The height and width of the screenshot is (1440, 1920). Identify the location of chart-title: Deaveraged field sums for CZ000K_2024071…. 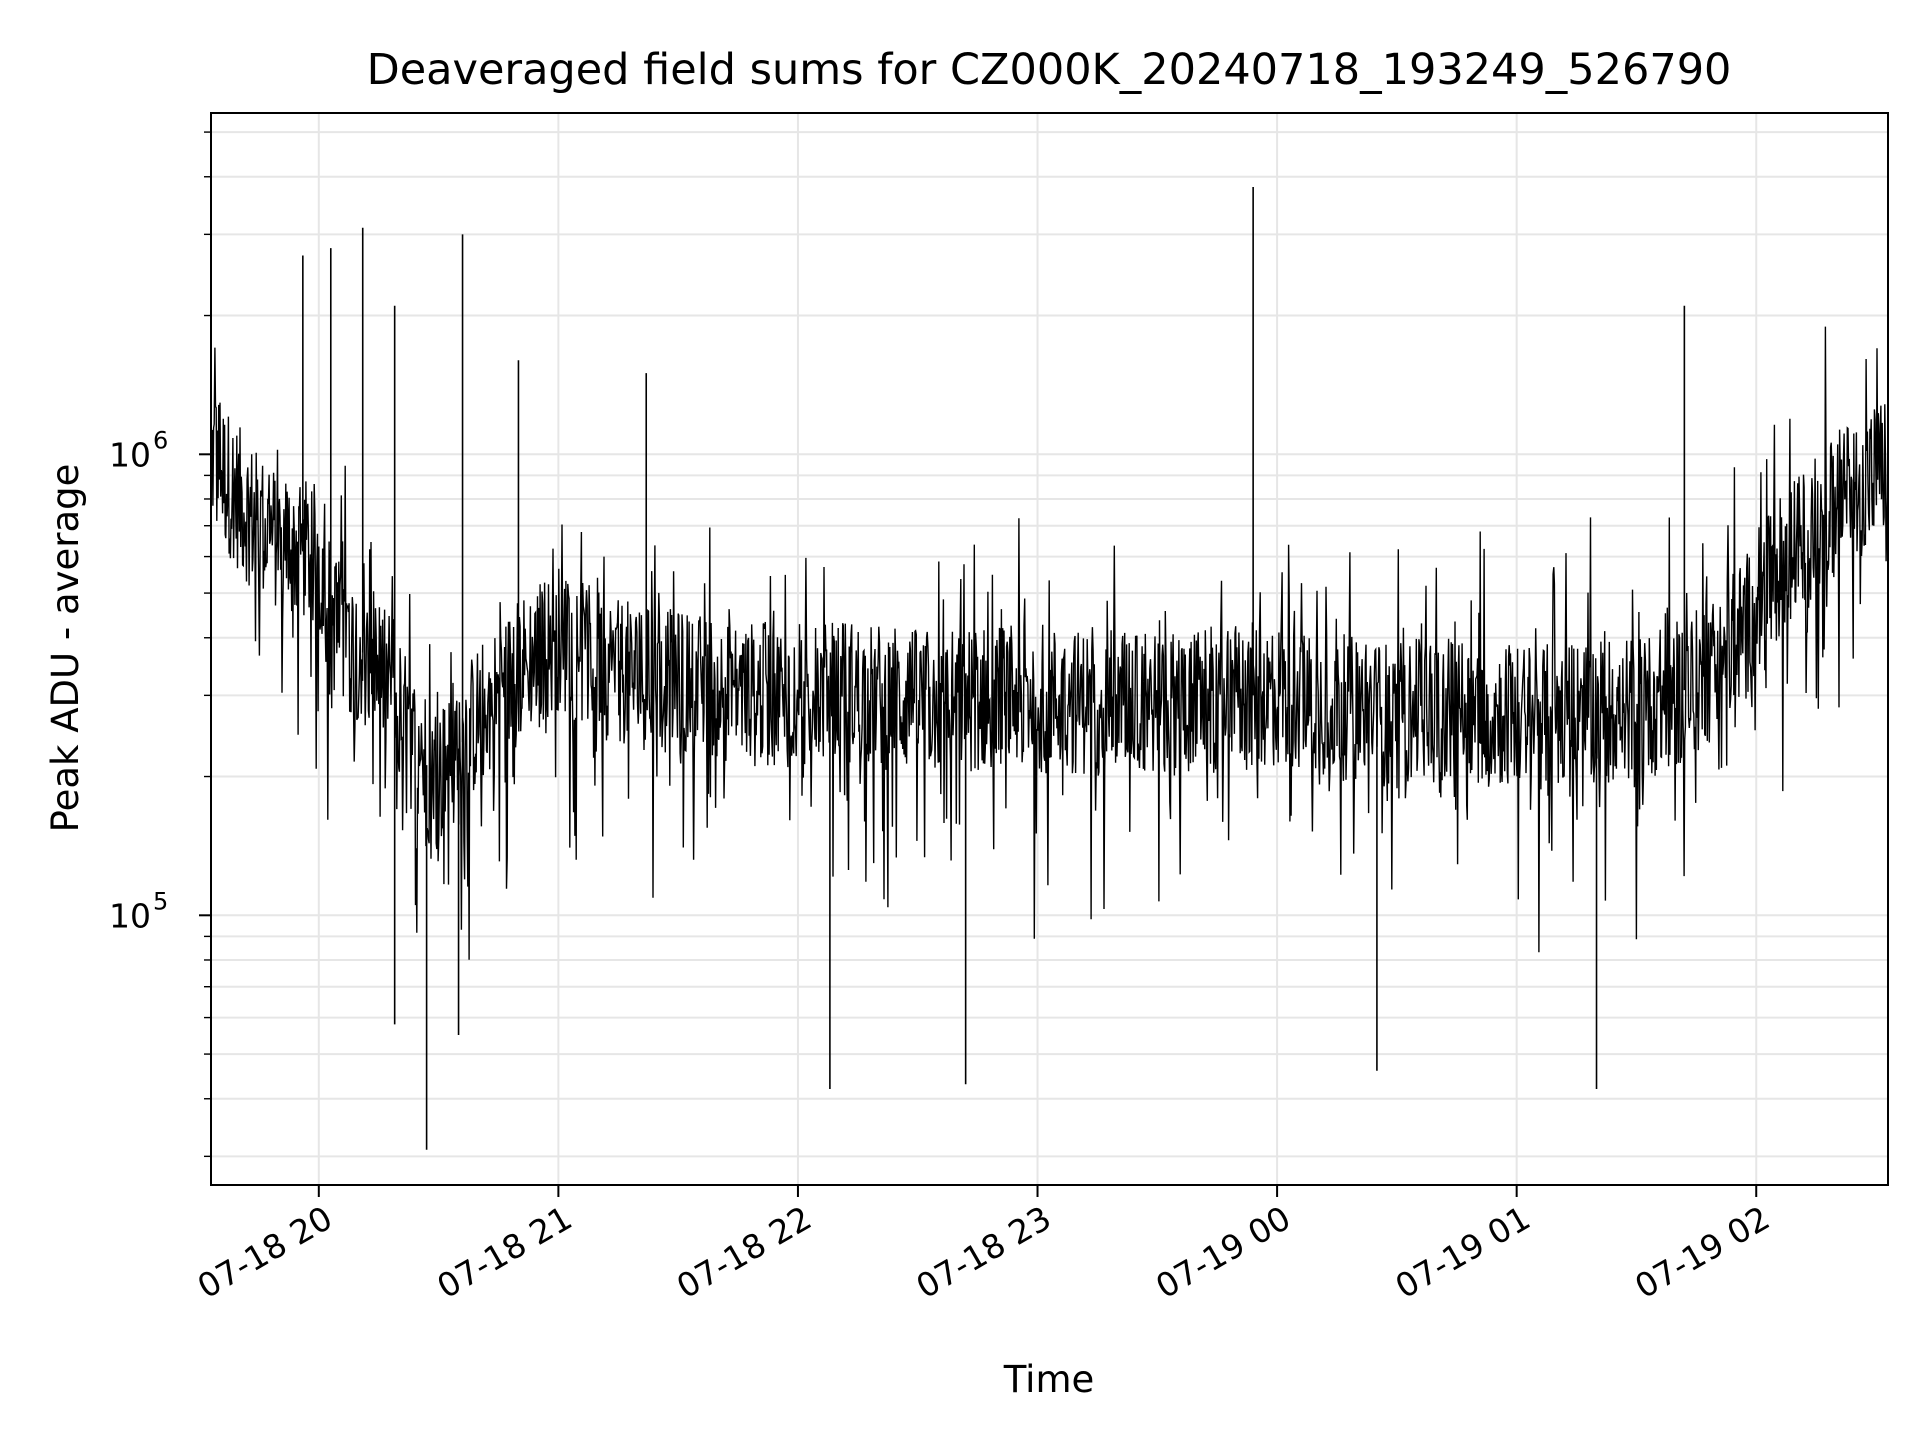
(1049, 70).